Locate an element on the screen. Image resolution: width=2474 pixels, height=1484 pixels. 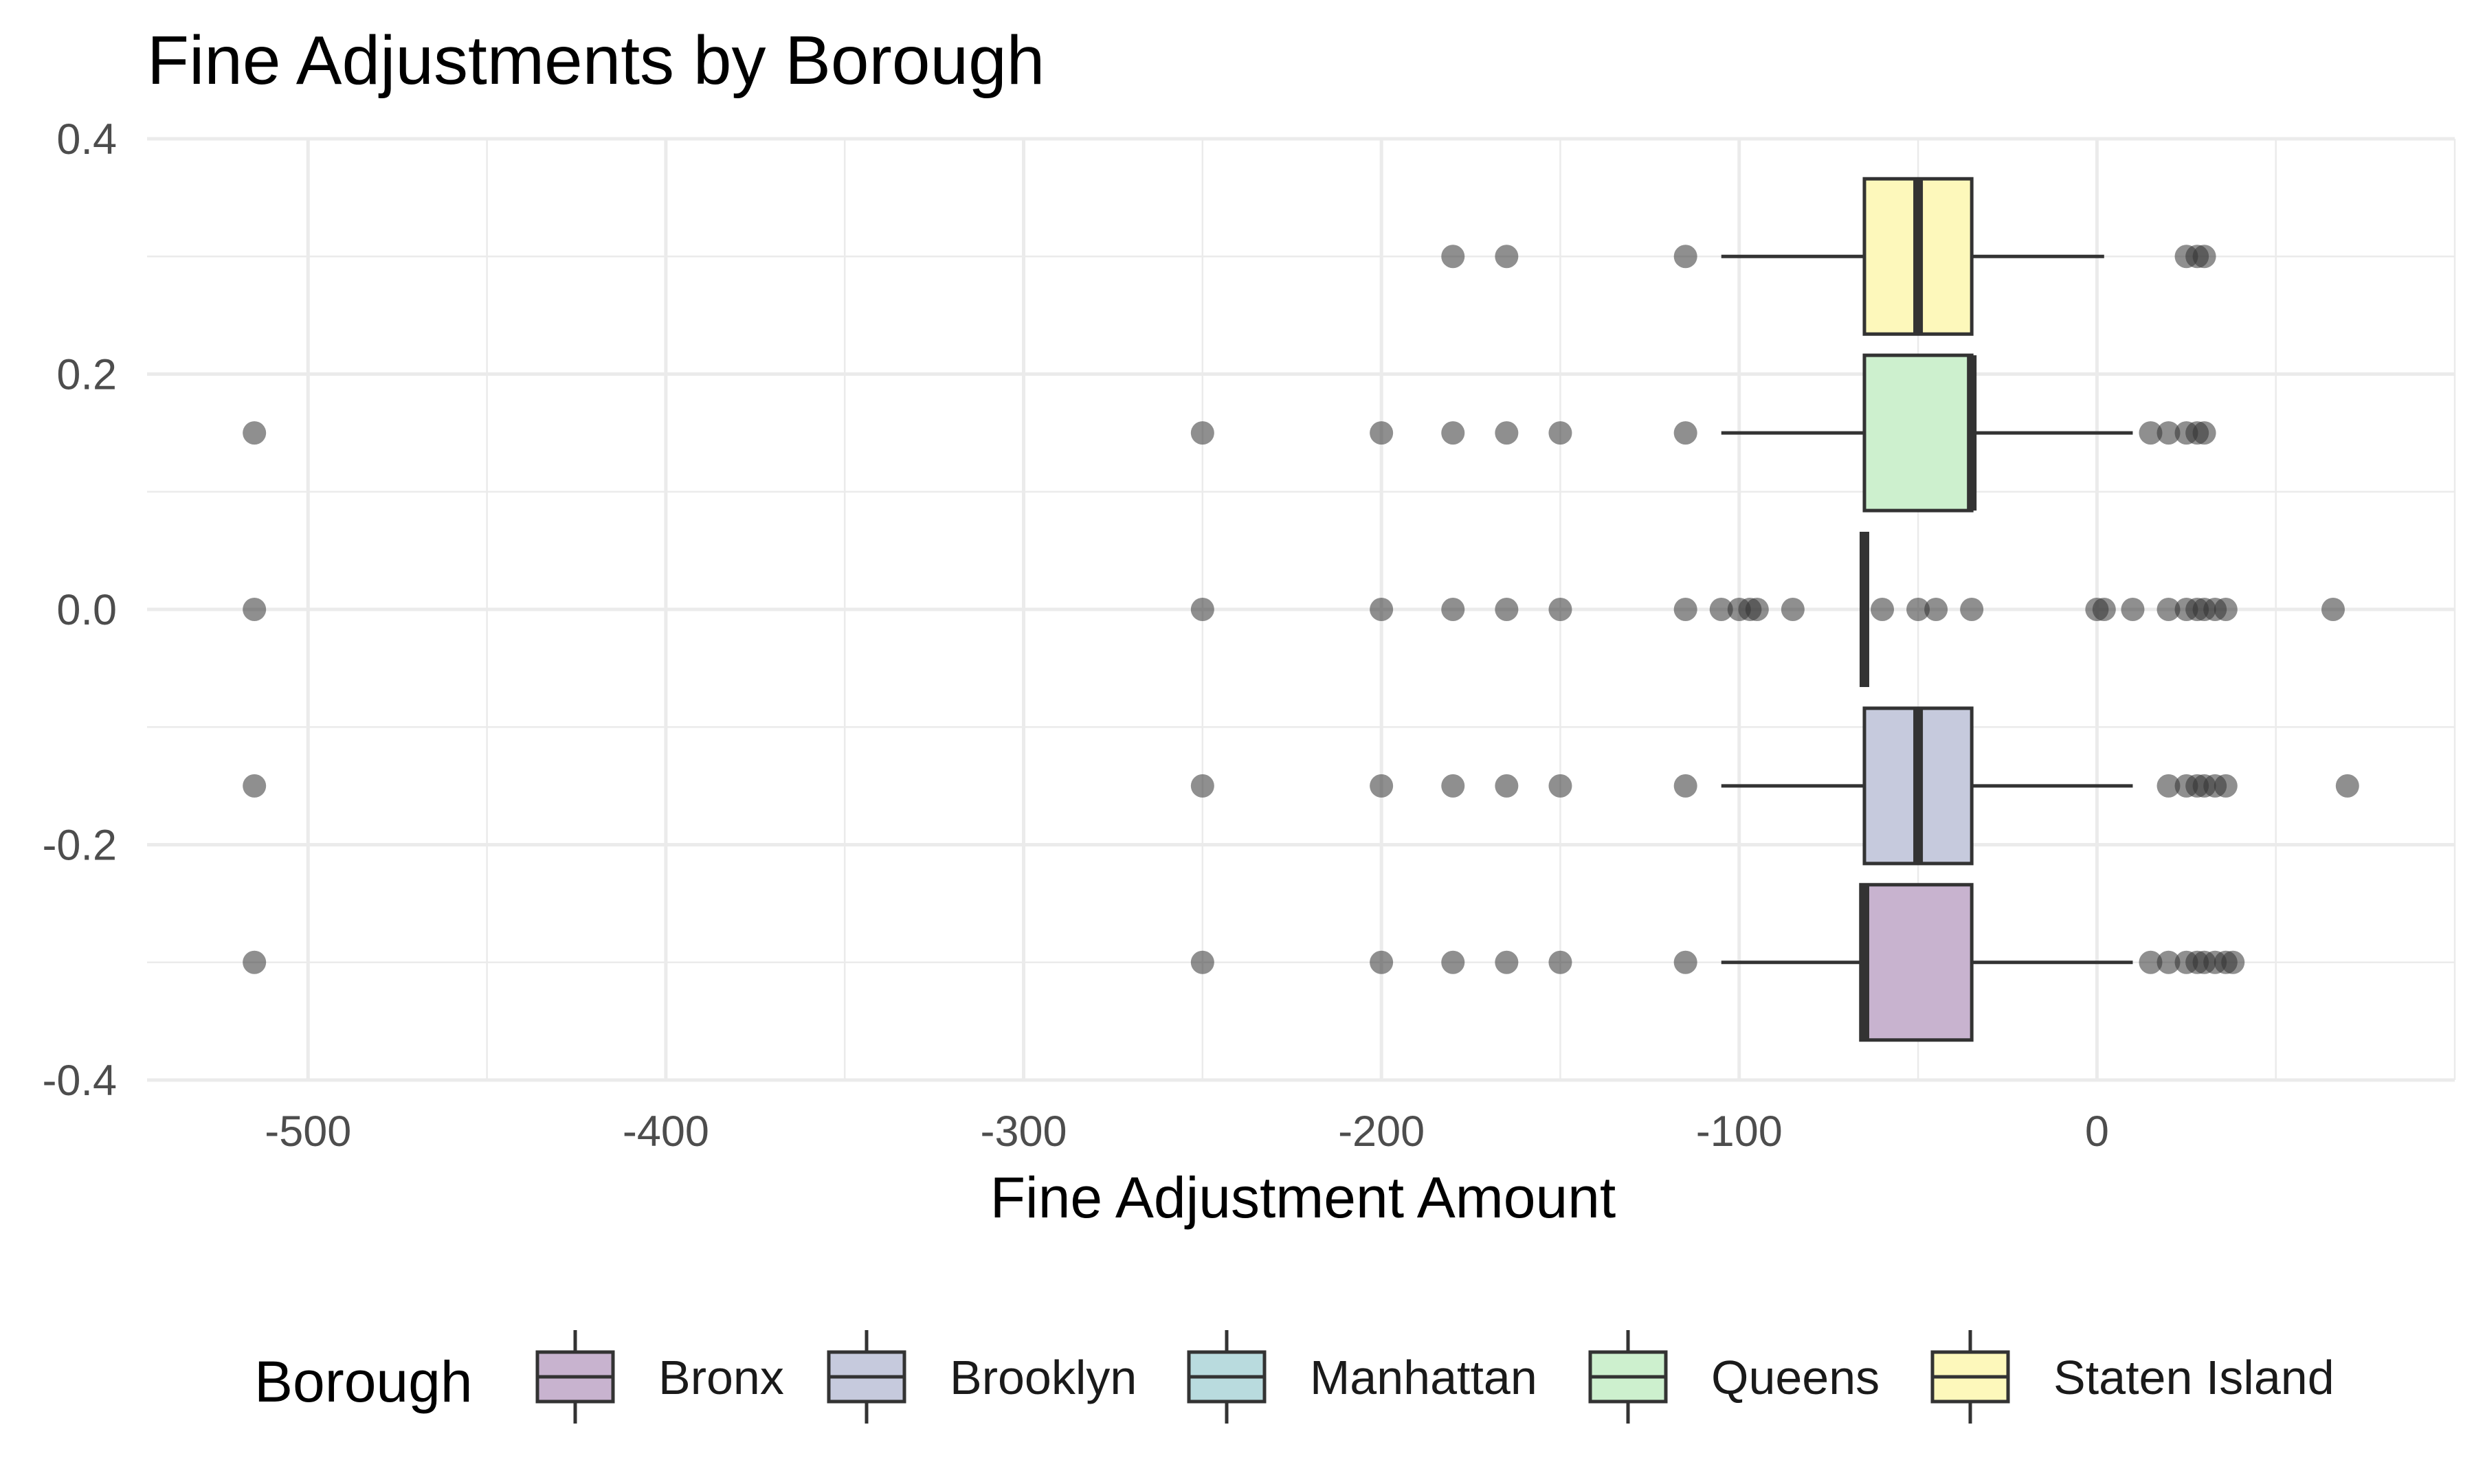
legend-label: Queens is located at coordinates (1795, 1377).